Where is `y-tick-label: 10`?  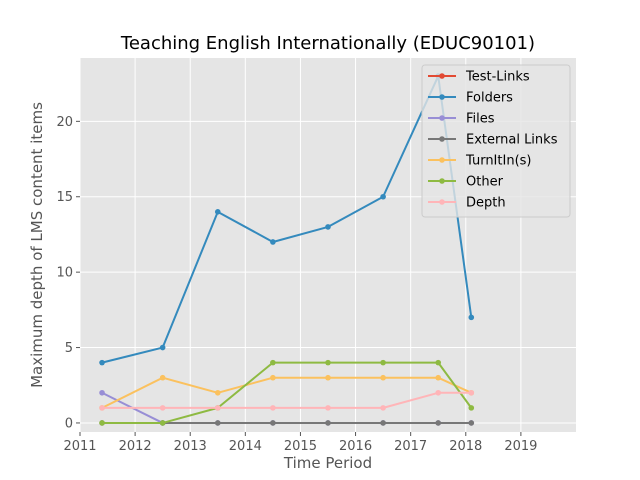
y-tick-label: 10 is located at coordinates (64, 273).